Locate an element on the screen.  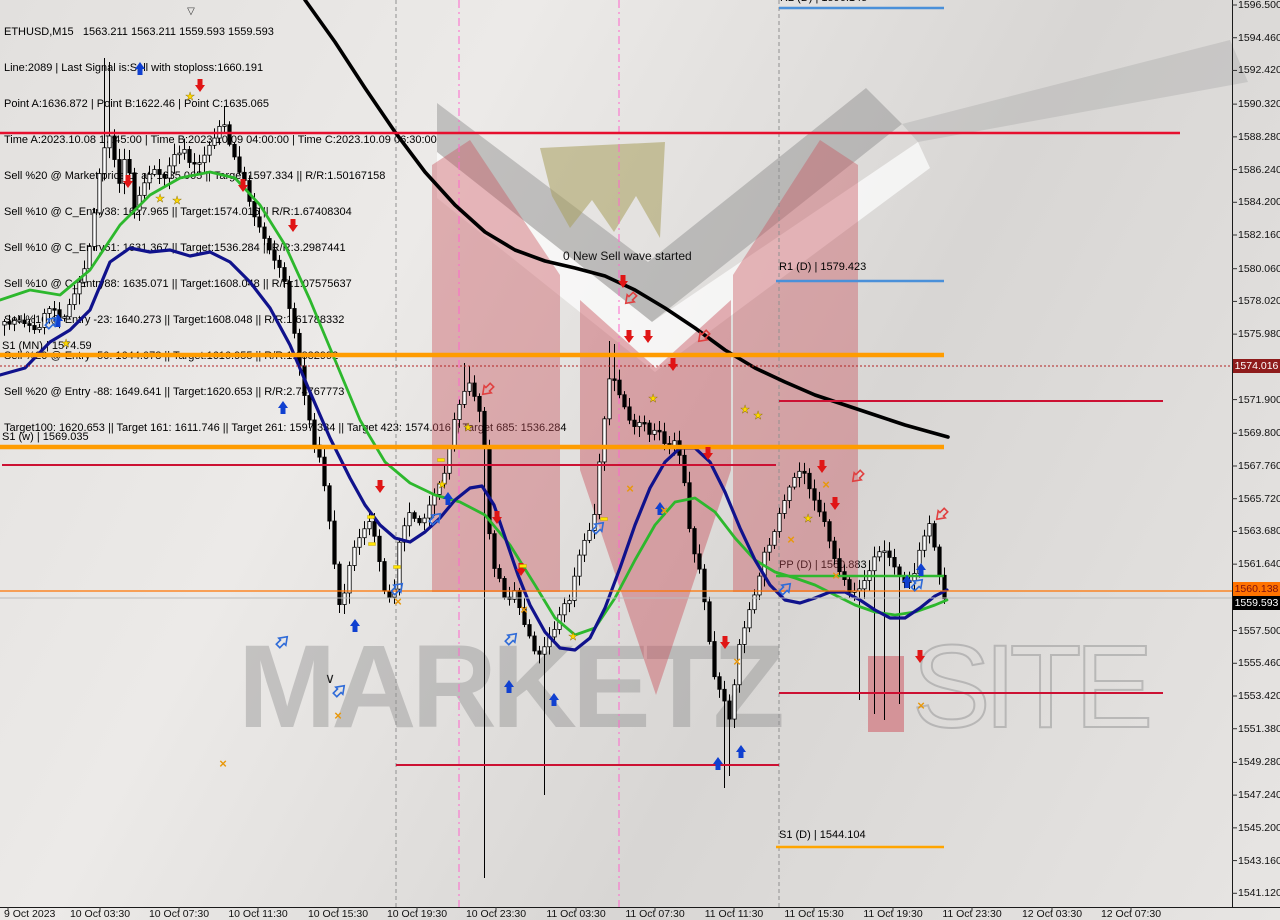
price-tick-label: 1555.460 is located at coordinates (1259, 663).